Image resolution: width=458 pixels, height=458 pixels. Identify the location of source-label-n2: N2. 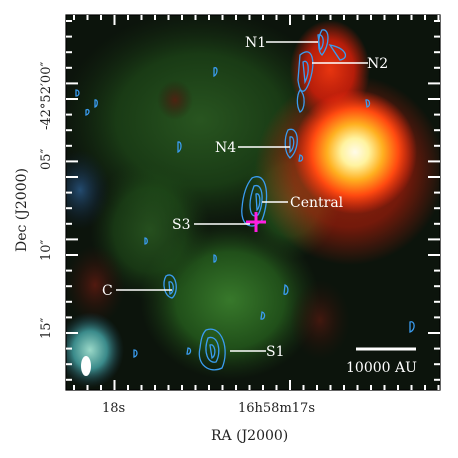
(377, 64).